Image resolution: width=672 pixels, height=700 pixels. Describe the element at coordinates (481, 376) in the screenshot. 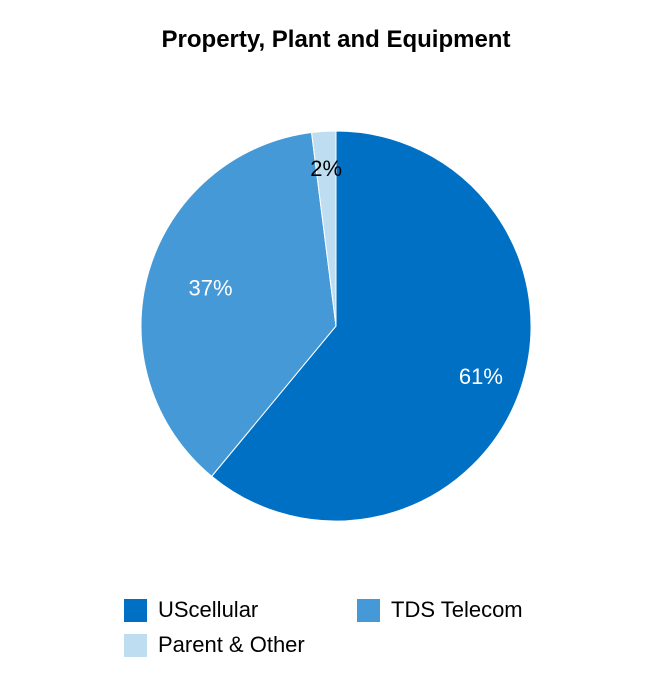

I see `data-label-uscellular: 61%` at that location.